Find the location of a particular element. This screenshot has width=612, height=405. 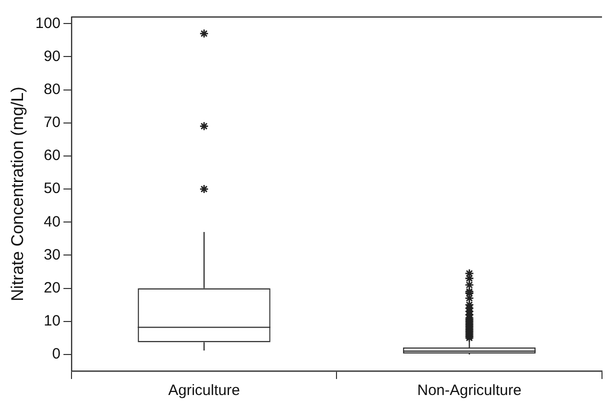

y-tick-label: 90 is located at coordinates (52, 56).